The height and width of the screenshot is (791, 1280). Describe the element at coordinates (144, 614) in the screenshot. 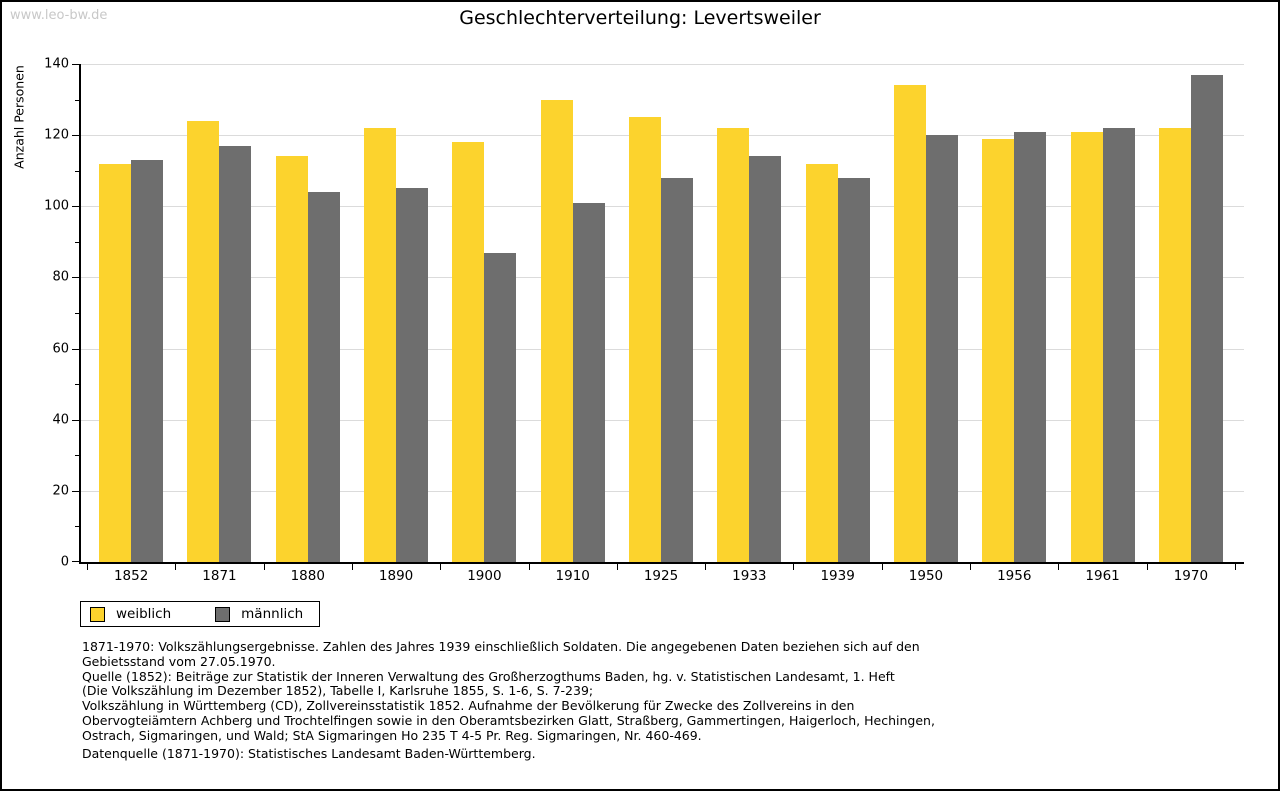

I see `legend-label-weiblich: weiblich` at that location.